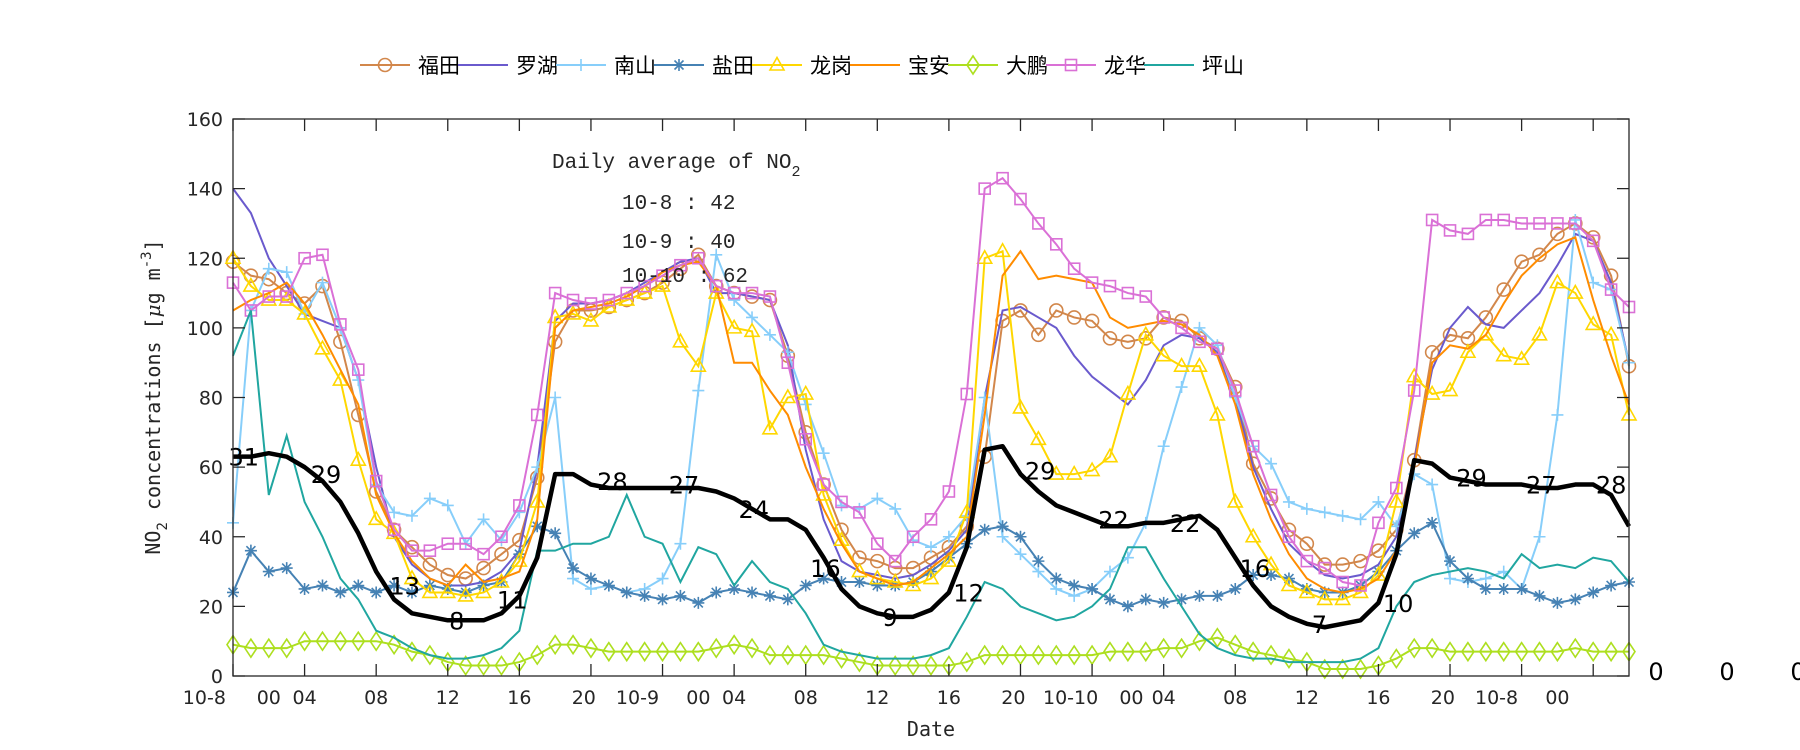 Image resolution: width=1800 pixels, height=750 pixels. What do you see at coordinates (508, 66) in the screenshot?
I see `legend-item-罗湖: 罗湖` at bounding box center [508, 66].